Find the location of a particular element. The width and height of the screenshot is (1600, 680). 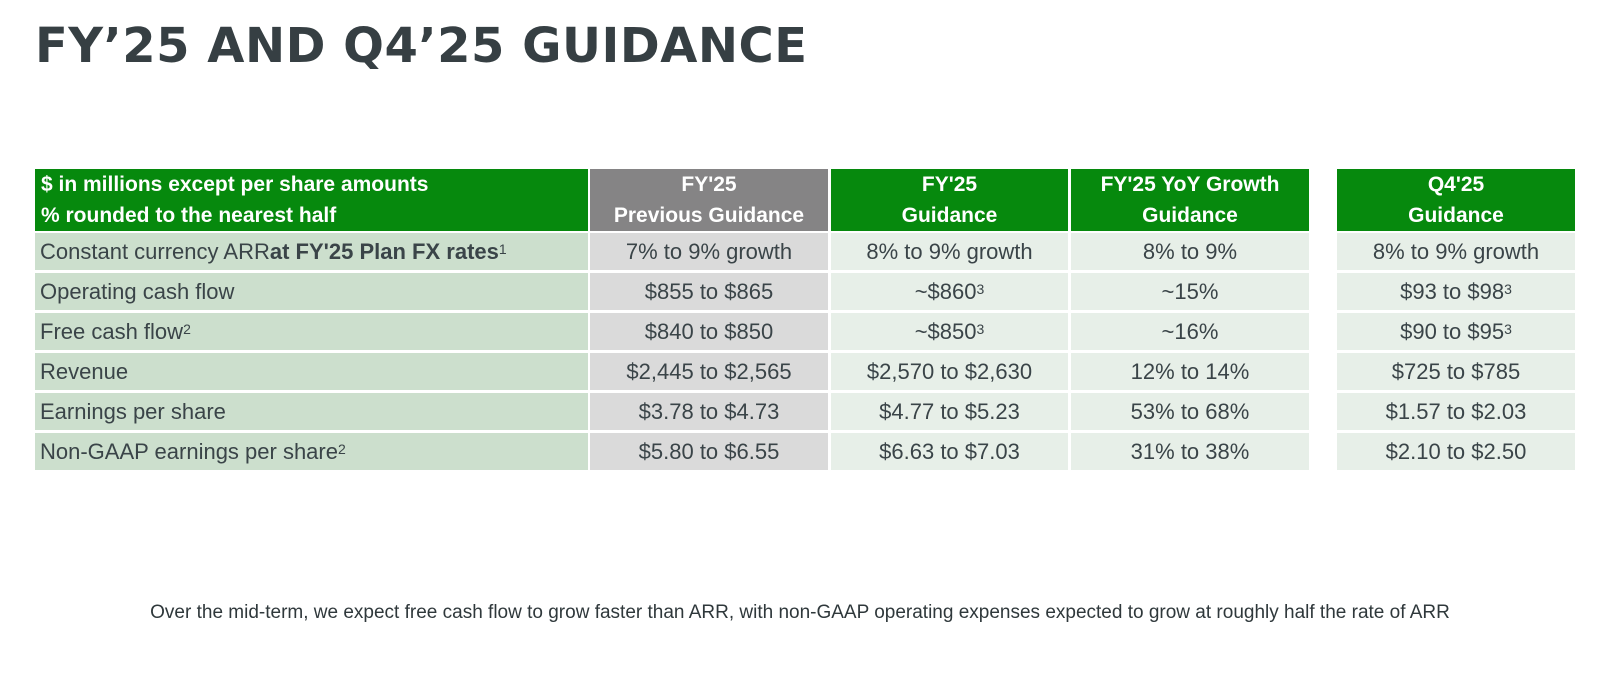

cell-q4-value: $1.57 to $2.03 is located at coordinates (1456, 411).